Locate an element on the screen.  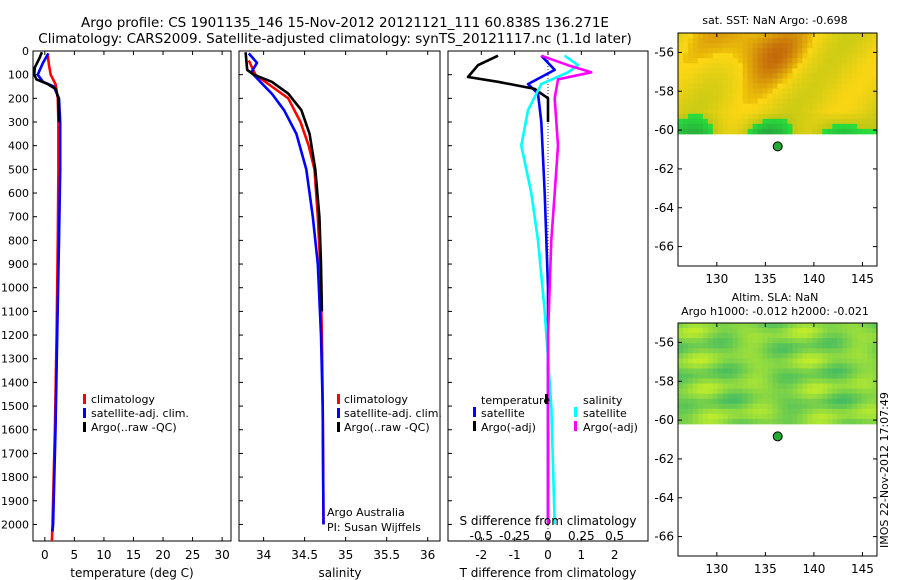
map-y-tick-label: -56 is located at coordinates (664, 52).